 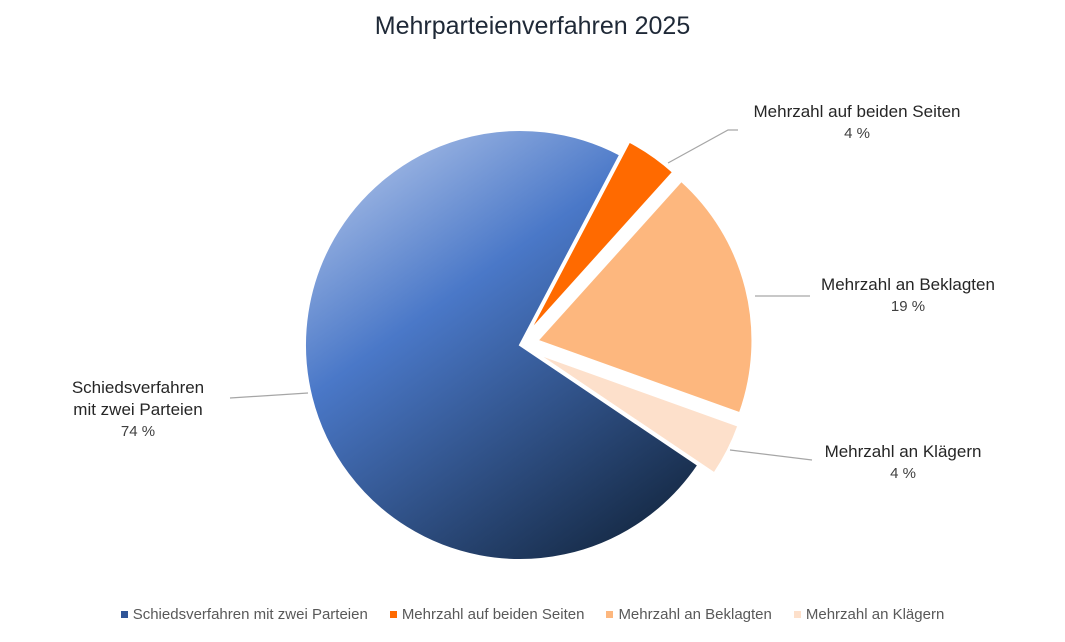 I want to click on label-category: Mehrzahl an Beklagten, so click(x=908, y=284).